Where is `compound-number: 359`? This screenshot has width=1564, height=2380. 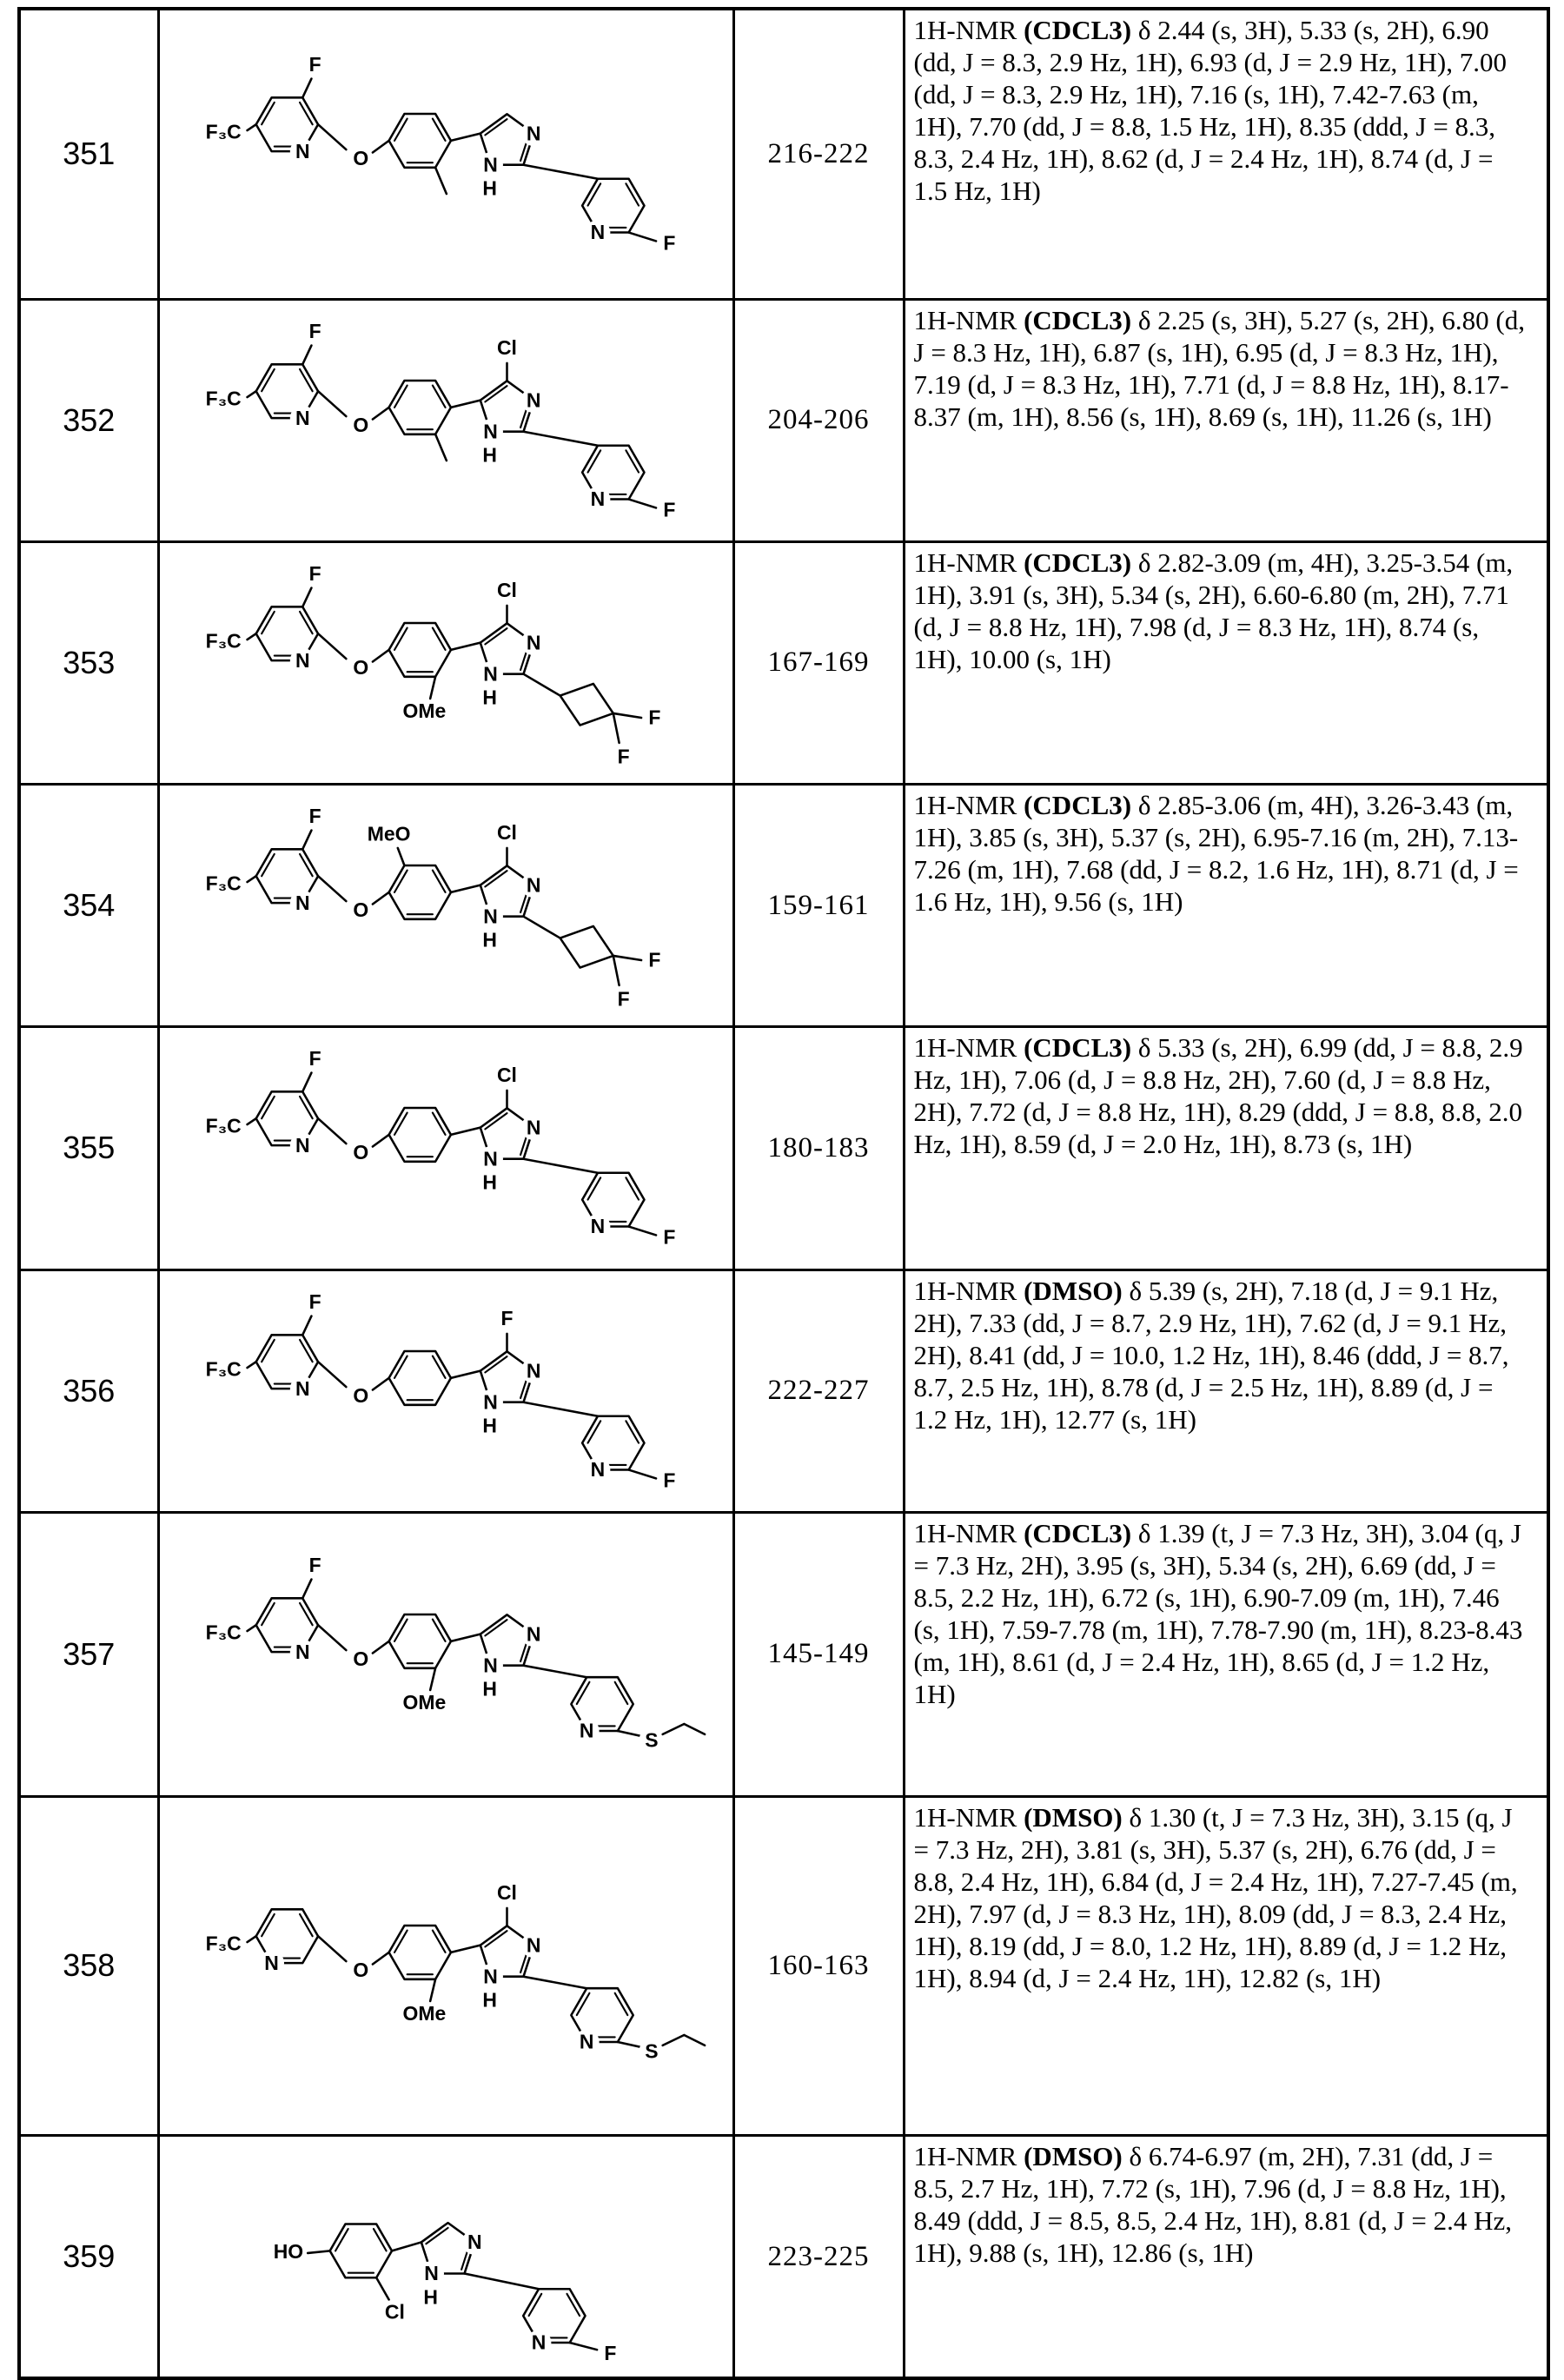 compound-number: 359 is located at coordinates (88, 2256).